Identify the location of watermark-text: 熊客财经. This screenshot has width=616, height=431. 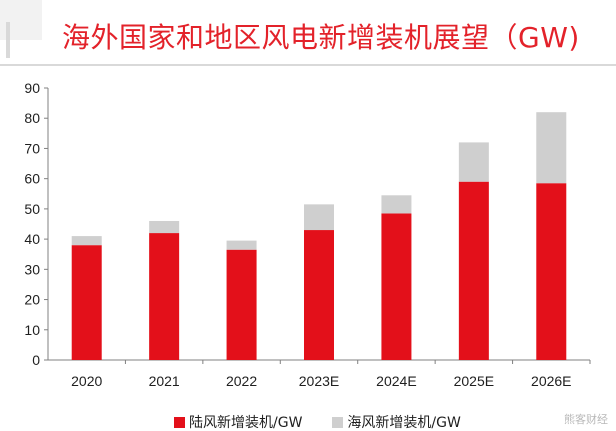
(586, 419).